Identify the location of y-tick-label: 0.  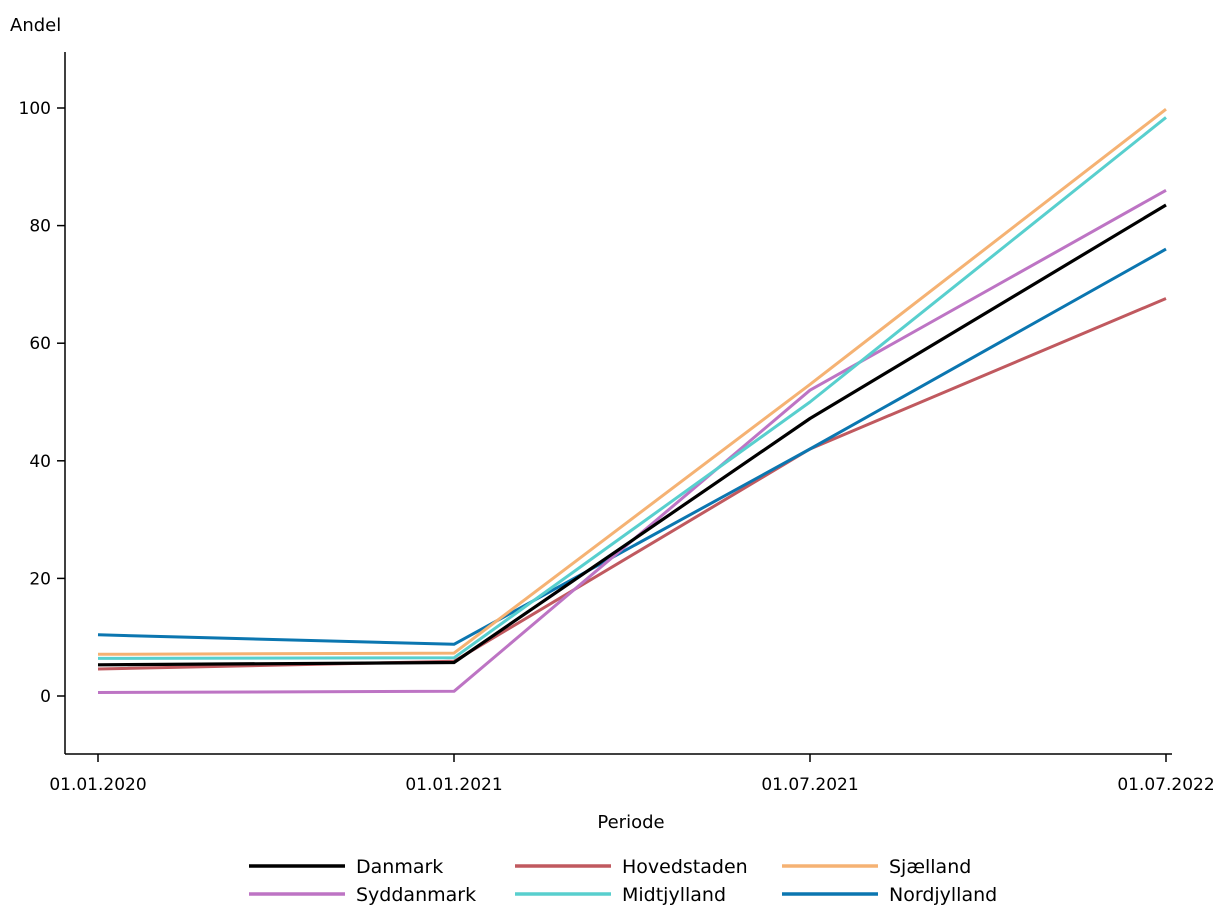
(45, 697).